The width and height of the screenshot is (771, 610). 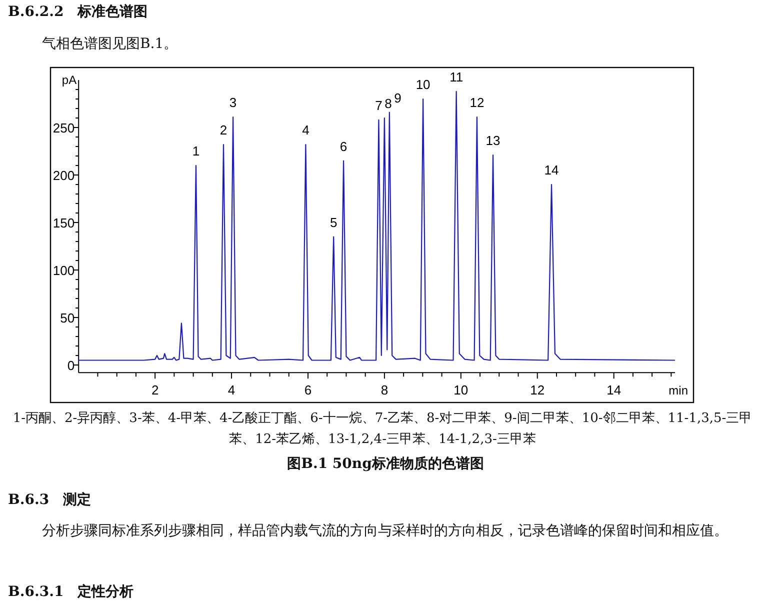 I want to click on annotation: 8, so click(x=388, y=103).